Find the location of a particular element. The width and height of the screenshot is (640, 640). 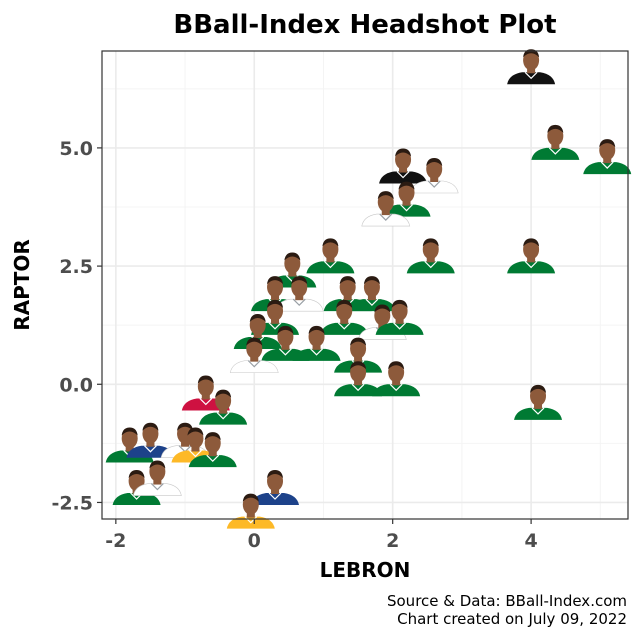

x-tick-label: 0 is located at coordinates (254, 541).